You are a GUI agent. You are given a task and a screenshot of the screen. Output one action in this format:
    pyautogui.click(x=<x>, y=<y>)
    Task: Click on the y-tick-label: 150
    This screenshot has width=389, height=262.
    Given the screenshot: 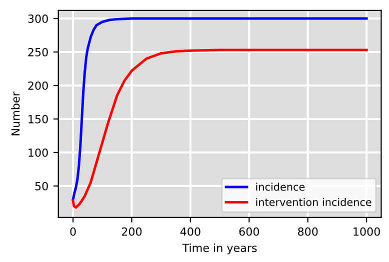 What is the action you would take?
    pyautogui.click(x=38, y=119)
    